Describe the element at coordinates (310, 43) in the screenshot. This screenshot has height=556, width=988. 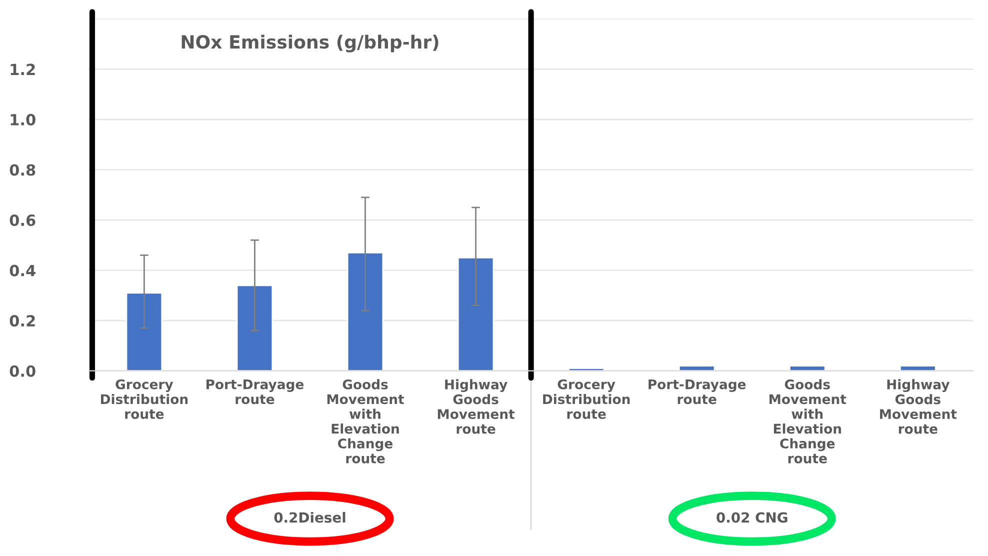
I see `text: NOx Emissions (g/bhp-hr)` at that location.